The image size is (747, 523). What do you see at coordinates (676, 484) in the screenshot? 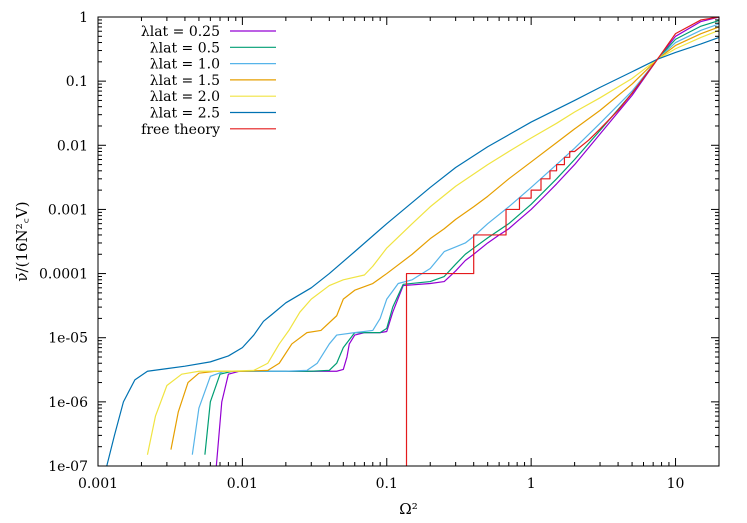
I see `x-tick-label: 10` at bounding box center [676, 484].